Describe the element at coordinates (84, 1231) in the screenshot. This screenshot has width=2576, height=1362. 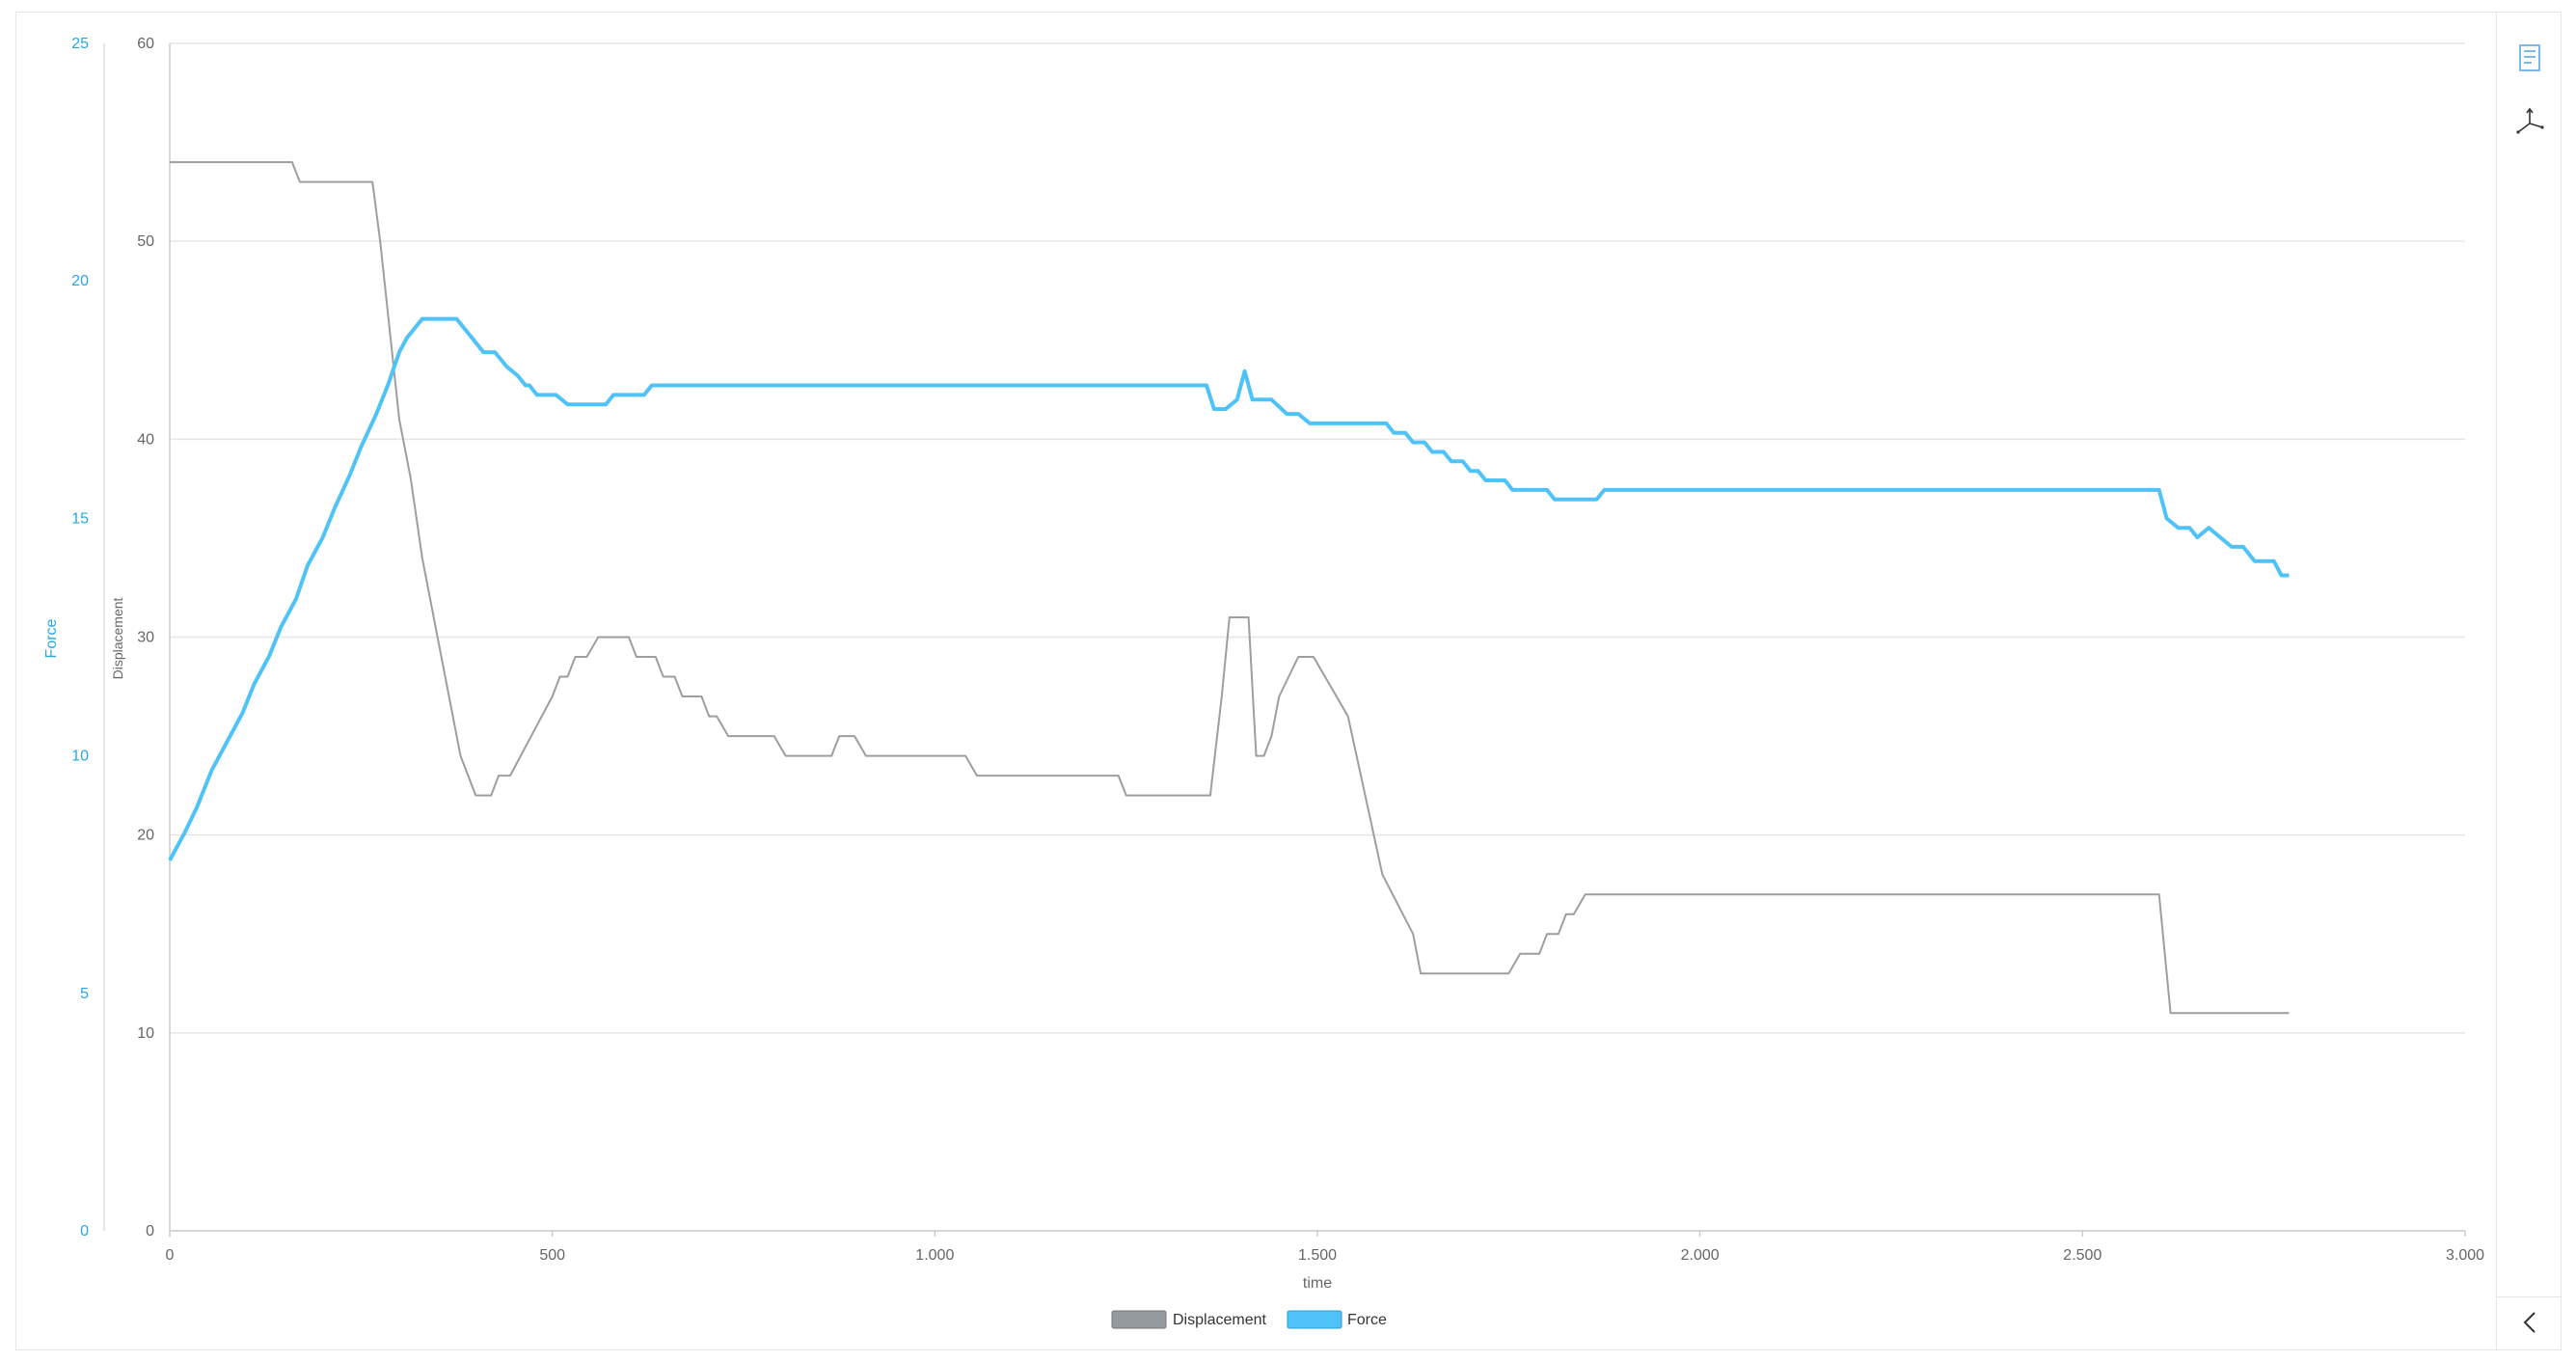
I see `force-tick-label: 0` at that location.